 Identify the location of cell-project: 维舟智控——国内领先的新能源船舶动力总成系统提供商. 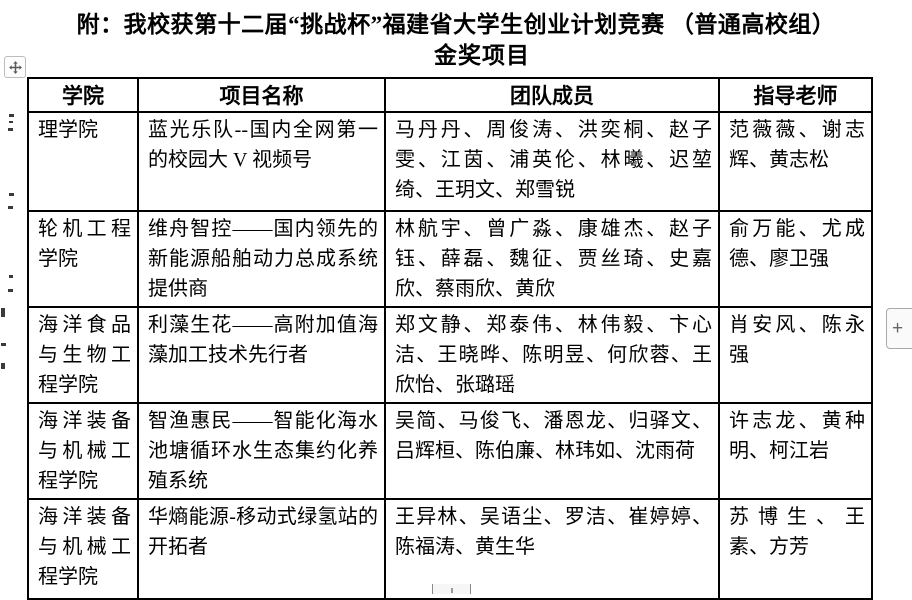
(261, 259).